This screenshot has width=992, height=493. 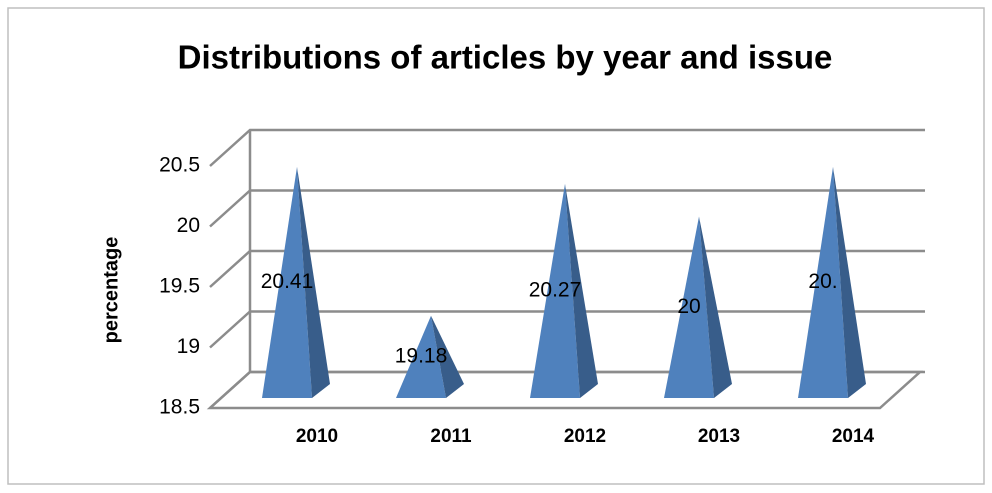 I want to click on x-tick-label: 2010, so click(x=317, y=436).